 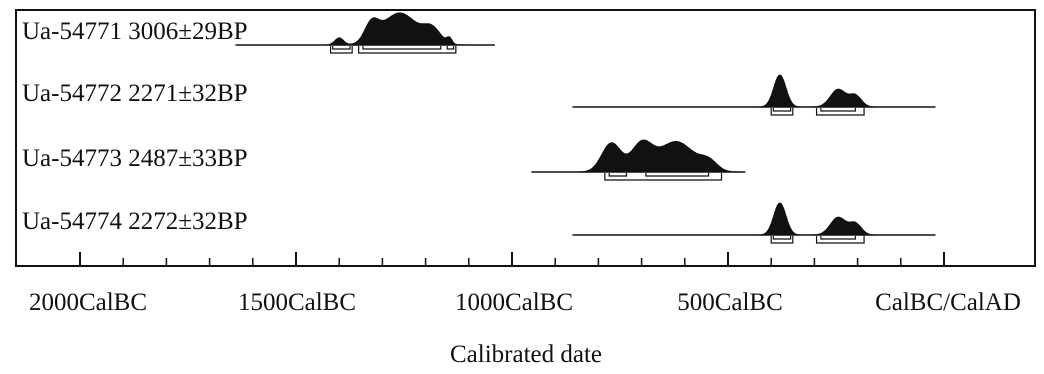 I want to click on sample-row: Ua-54772 2271±32BP, so click(x=479, y=95).